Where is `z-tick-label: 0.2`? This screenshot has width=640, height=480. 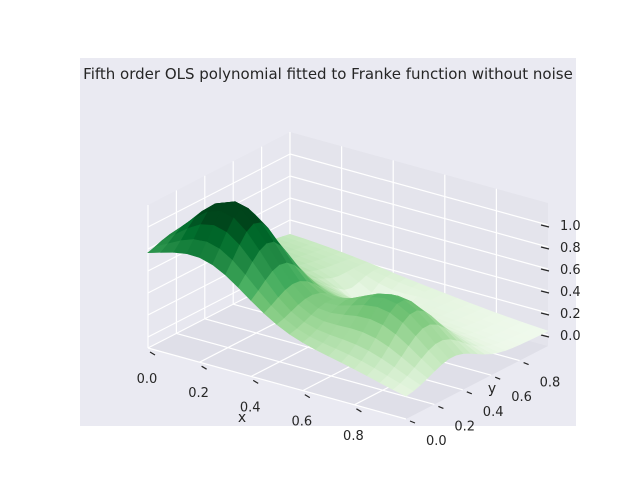 z-tick-label: 0.2 is located at coordinates (570, 314).